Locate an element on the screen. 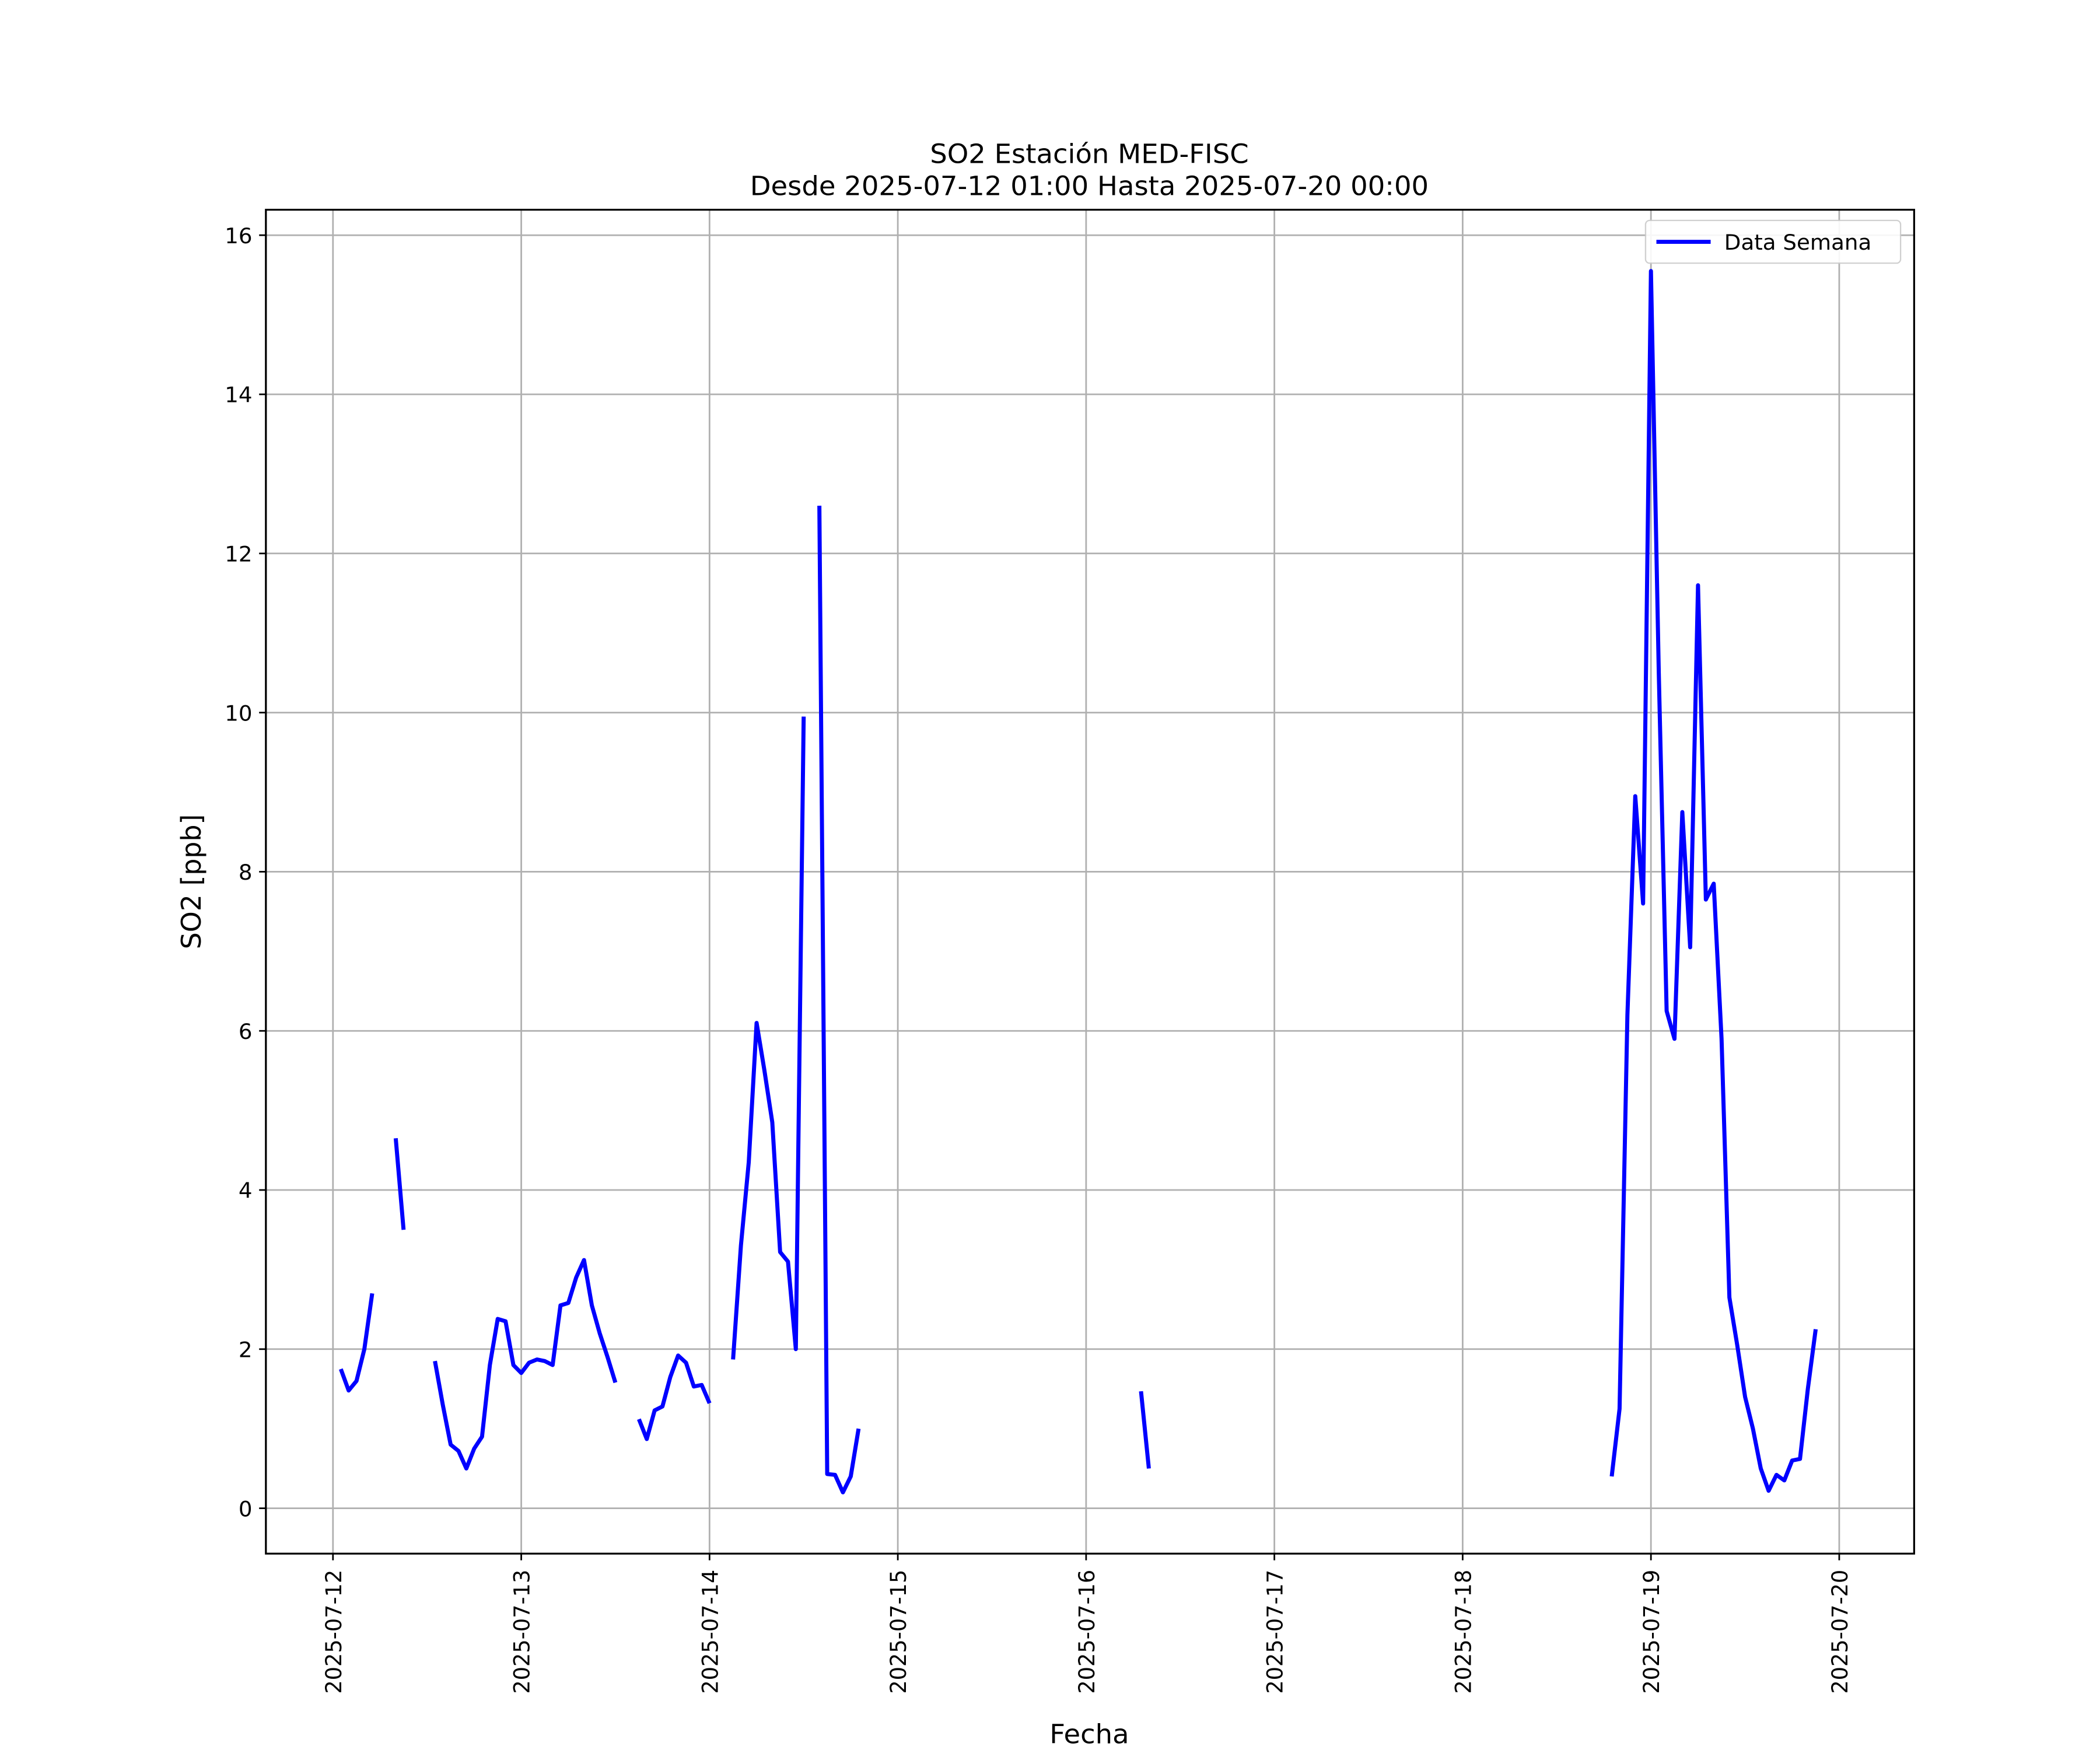 This screenshot has height=1750, width=2100. y-tick-label: 14 is located at coordinates (238, 395).